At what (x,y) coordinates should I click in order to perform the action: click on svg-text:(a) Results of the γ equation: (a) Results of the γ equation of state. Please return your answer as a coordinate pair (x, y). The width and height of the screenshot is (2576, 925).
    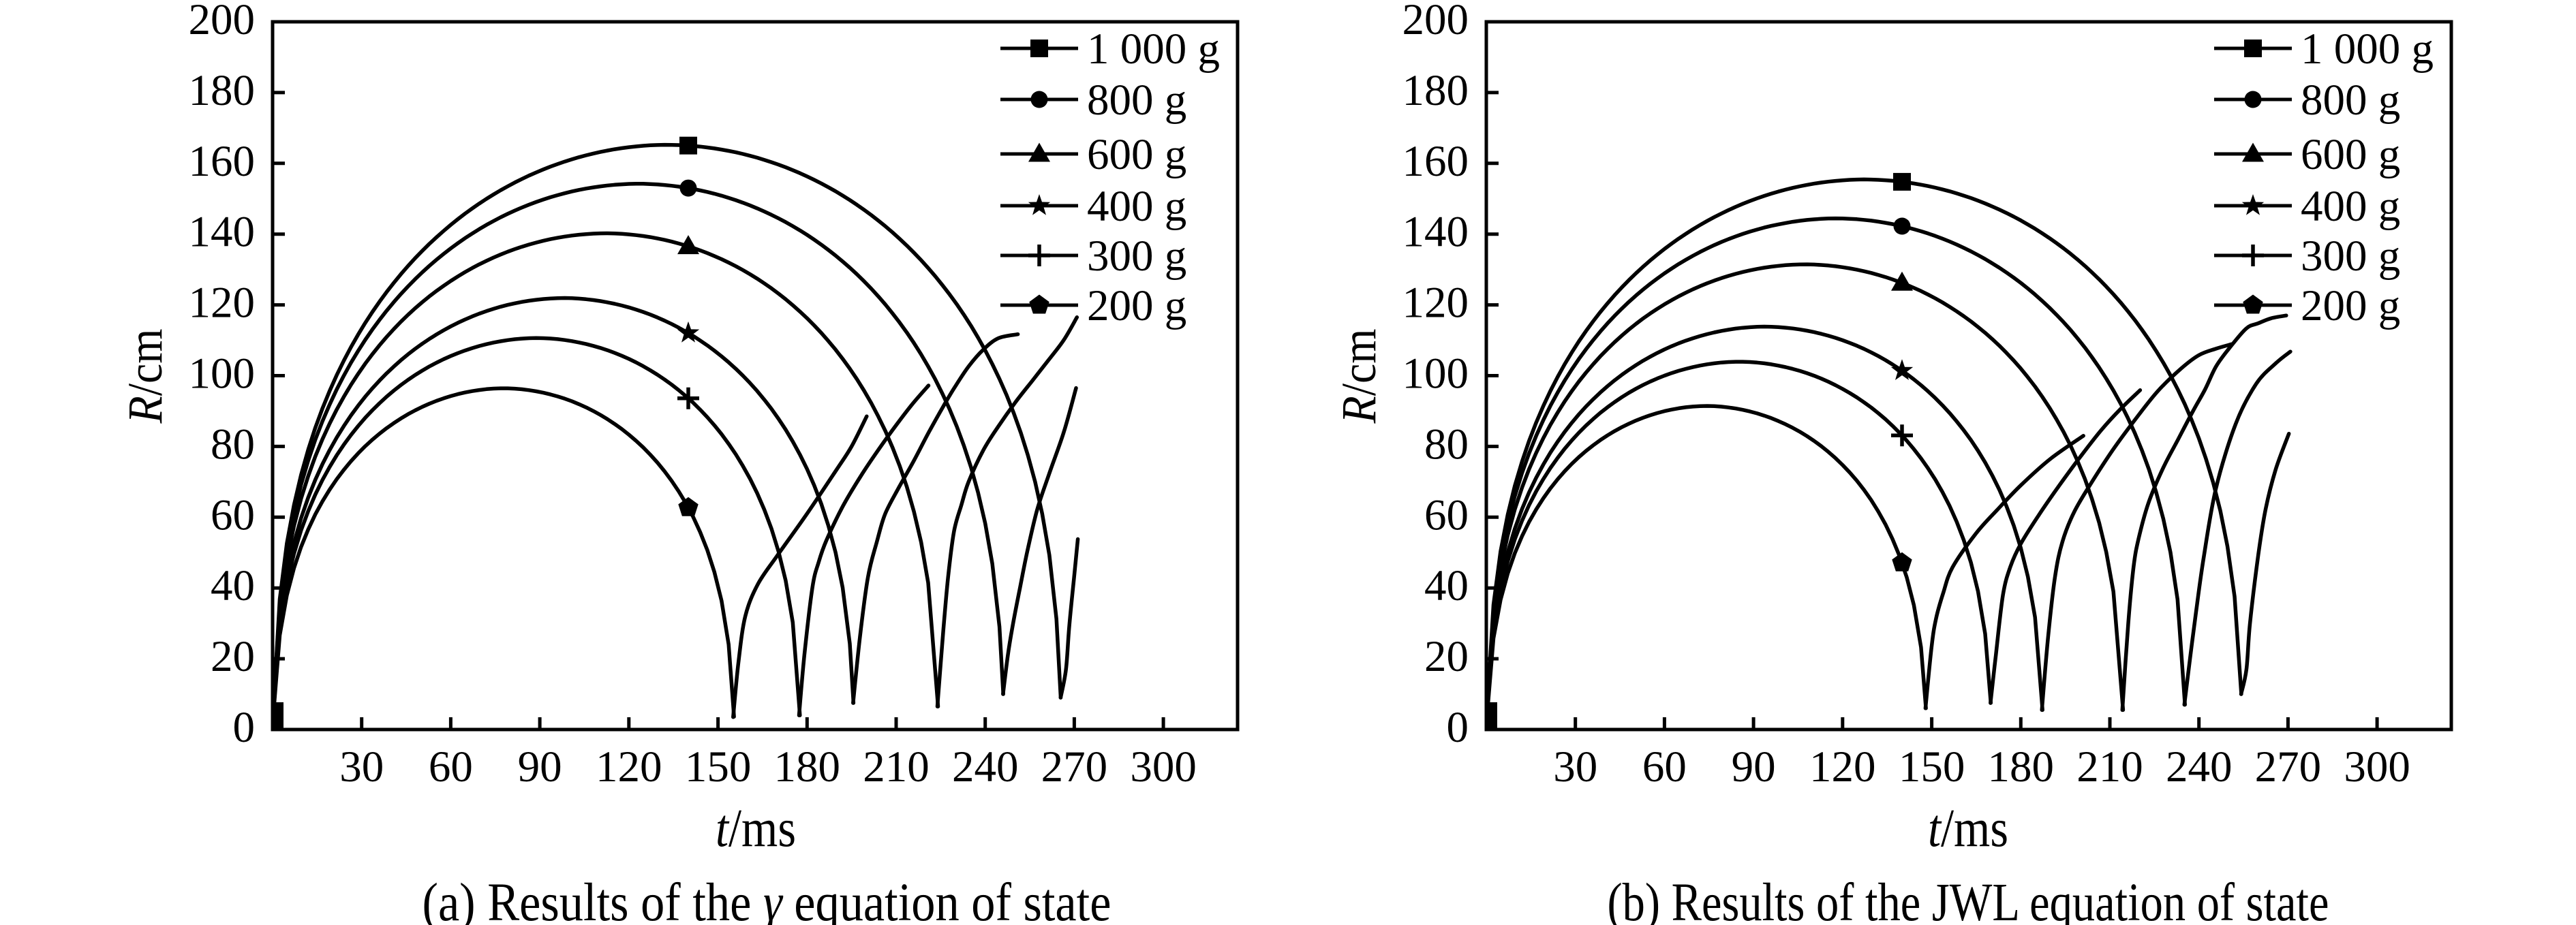
    Looking at the image, I should click on (767, 899).